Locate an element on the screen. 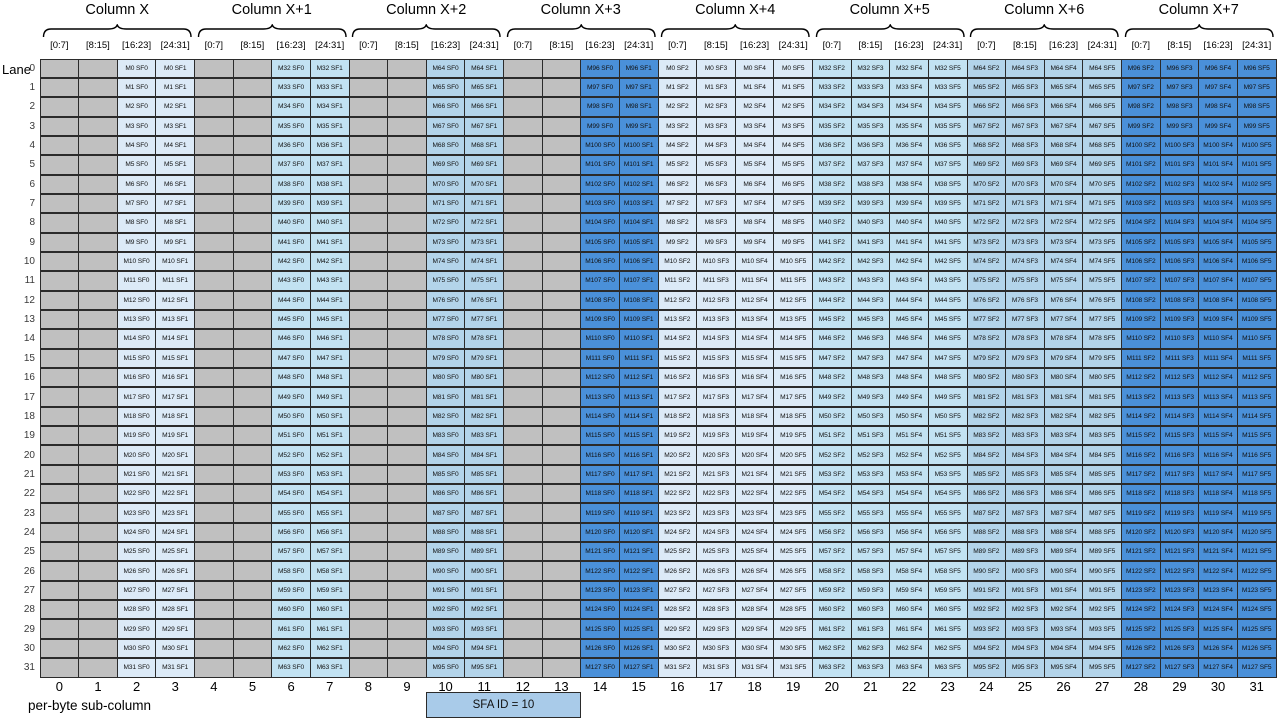 This screenshot has width=1280, height=720. grid-cell: M1 SF3 is located at coordinates (716, 87).